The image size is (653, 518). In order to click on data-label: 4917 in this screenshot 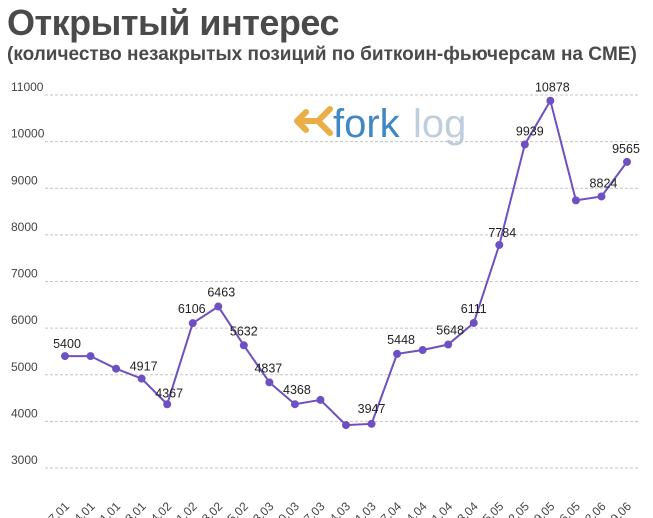, I will do `click(144, 367)`.